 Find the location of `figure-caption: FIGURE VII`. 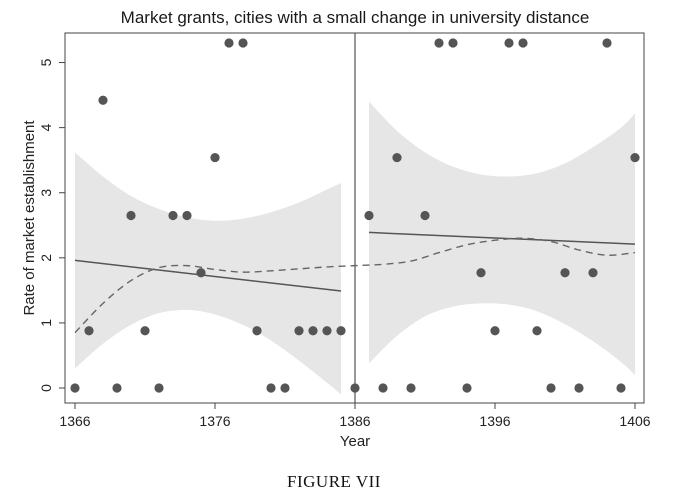

figure-caption: FIGURE VII is located at coordinates (334, 481).